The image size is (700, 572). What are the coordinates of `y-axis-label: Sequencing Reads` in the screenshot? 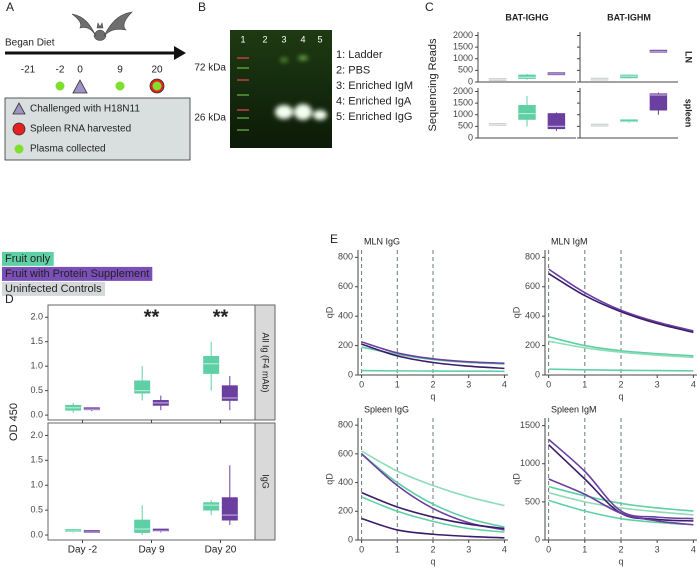 It's located at (433, 84).